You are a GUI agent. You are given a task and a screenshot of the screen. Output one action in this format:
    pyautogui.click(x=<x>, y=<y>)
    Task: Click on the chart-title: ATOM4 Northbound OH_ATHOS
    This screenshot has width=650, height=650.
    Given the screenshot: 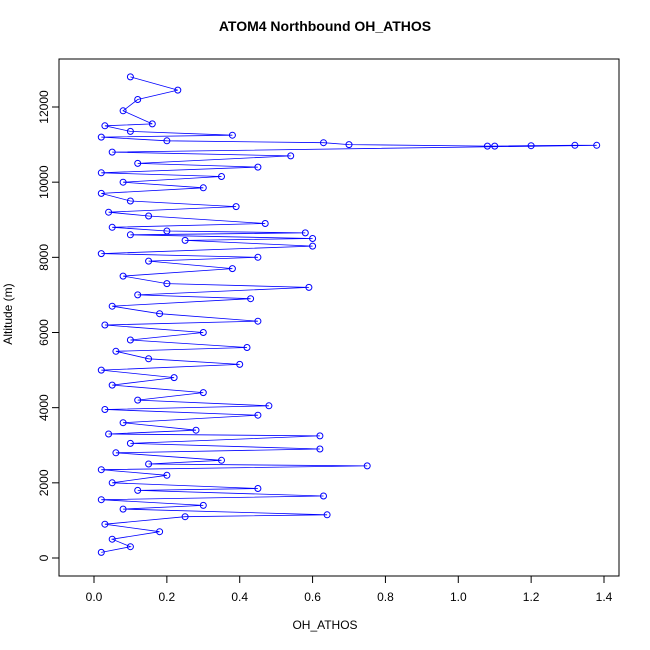 What is the action you would take?
    pyautogui.click(x=325, y=26)
    